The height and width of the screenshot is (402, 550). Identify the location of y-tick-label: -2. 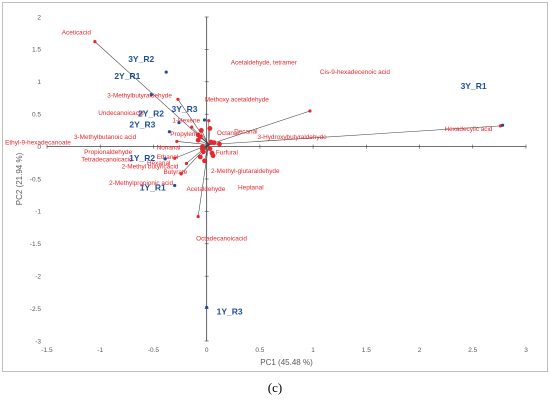
(38, 277).